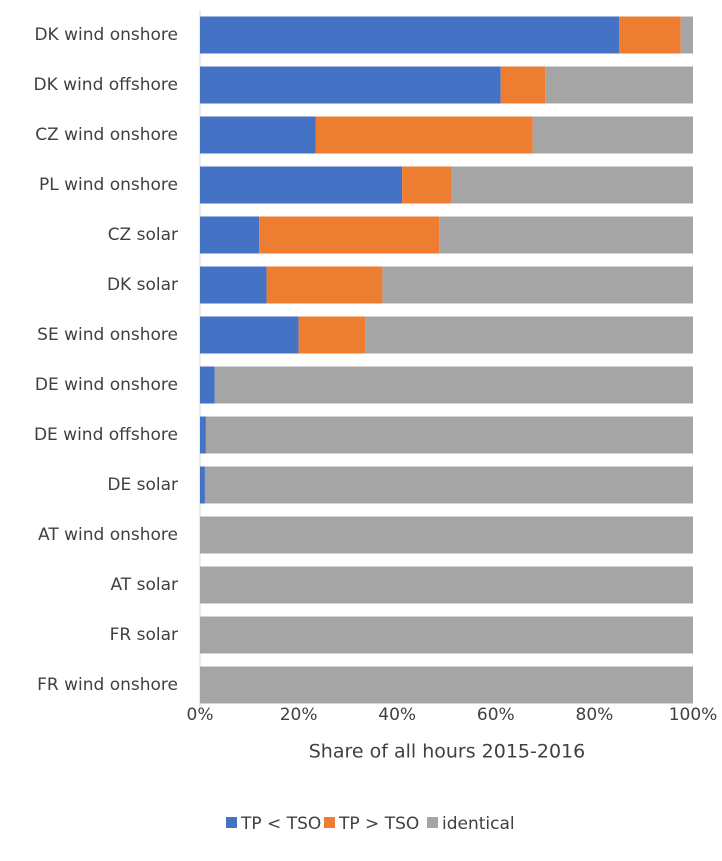  I want to click on y-tick-label: DE solar, so click(142, 485).